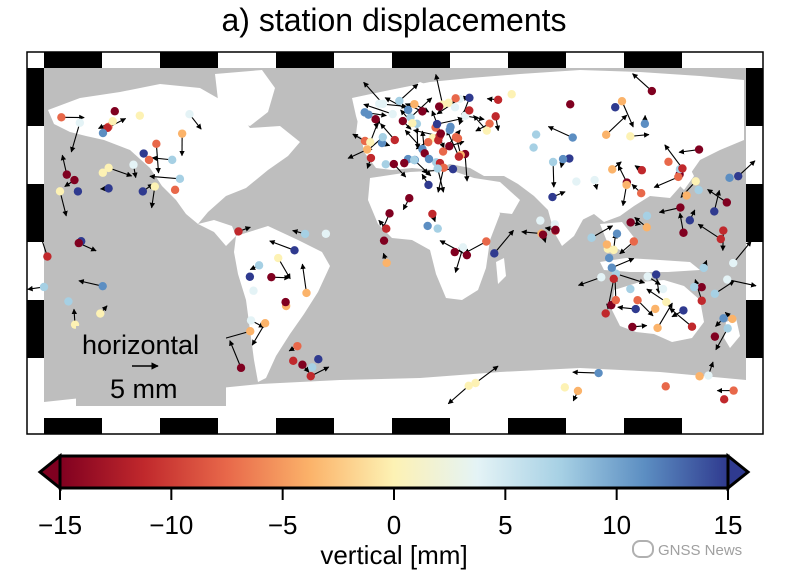  I want to click on legend-scale-label: 5 mm, so click(144, 389).